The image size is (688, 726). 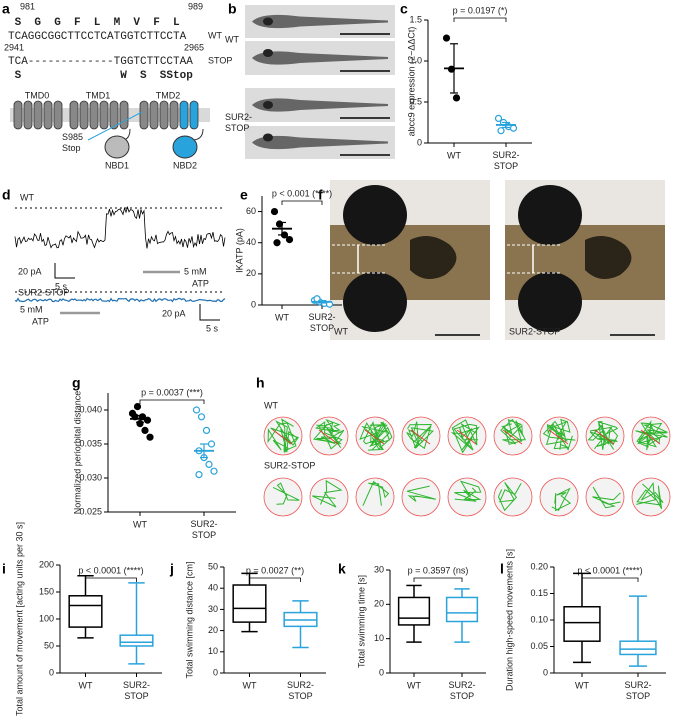 What do you see at coordinates (539, 566) in the screenshot?
I see `y-tick-label: 0.20` at bounding box center [539, 566].